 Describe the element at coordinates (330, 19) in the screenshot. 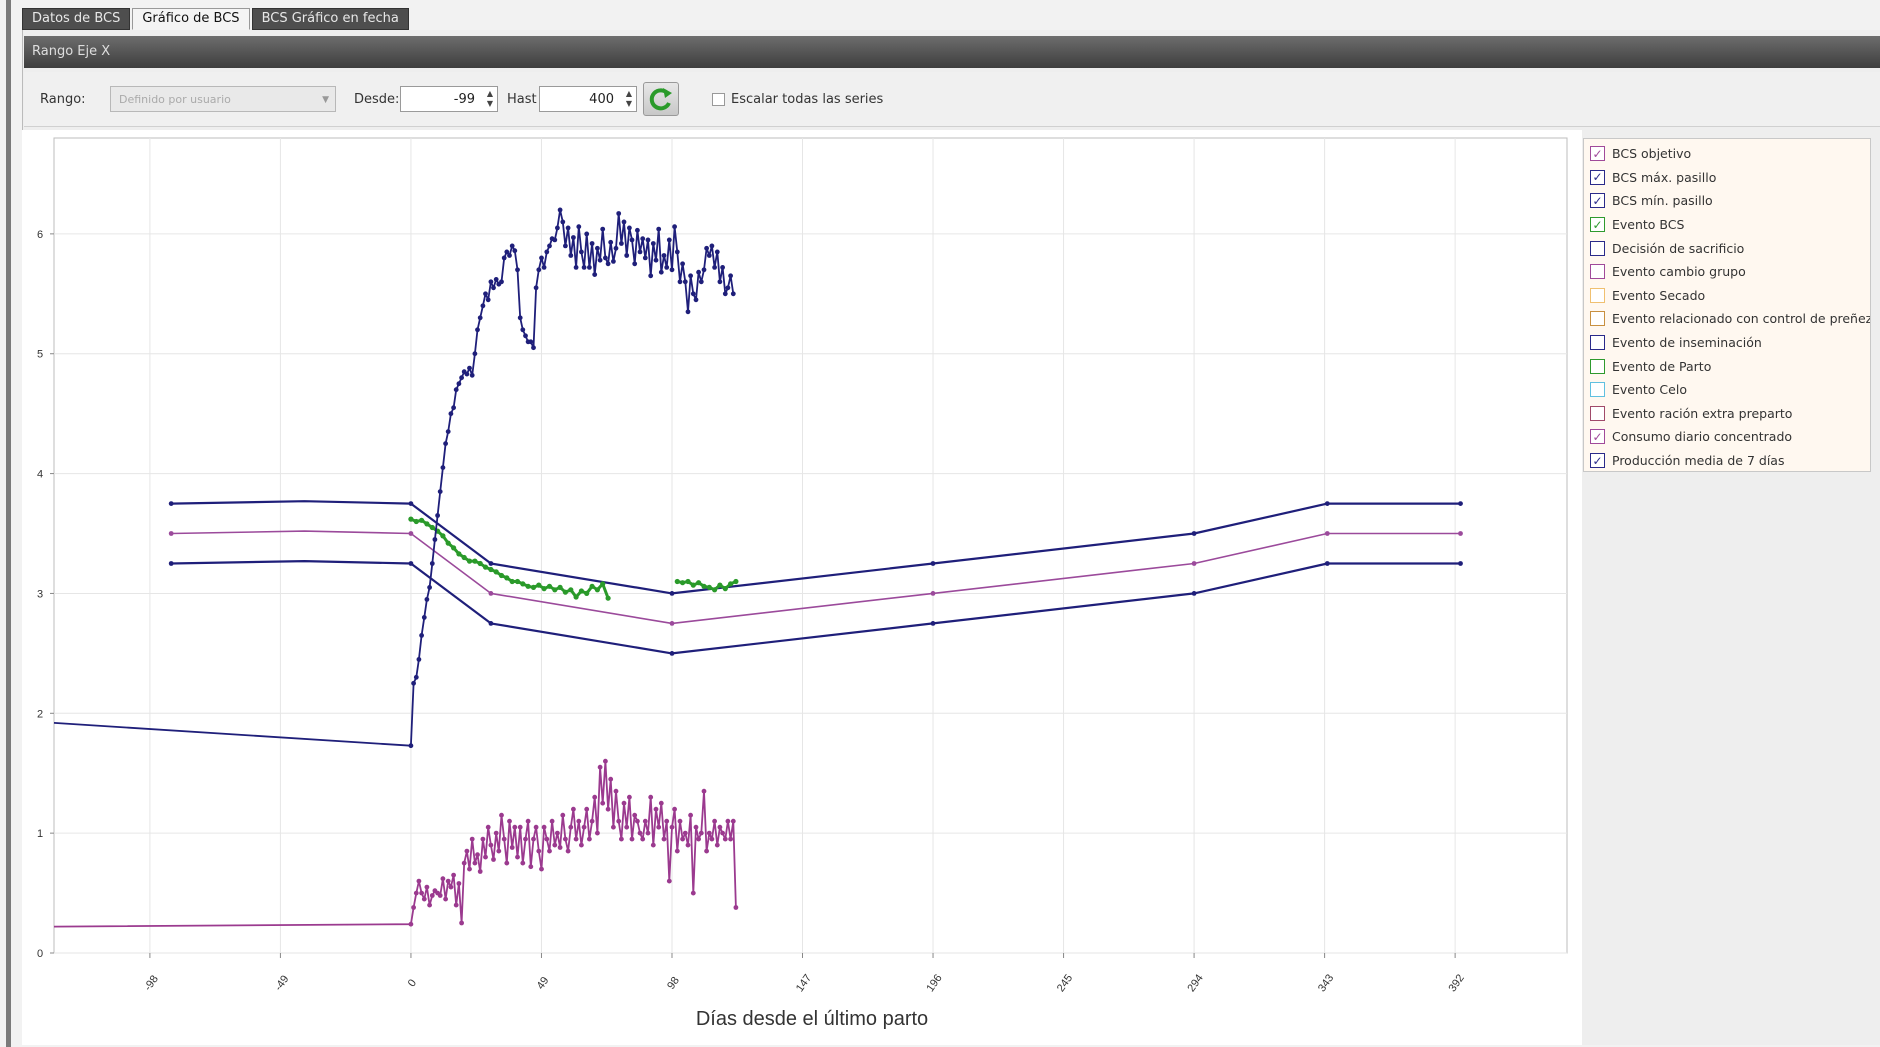

I see `tab-bcs-grafico-fecha: BCS Gráfico en fecha` at that location.